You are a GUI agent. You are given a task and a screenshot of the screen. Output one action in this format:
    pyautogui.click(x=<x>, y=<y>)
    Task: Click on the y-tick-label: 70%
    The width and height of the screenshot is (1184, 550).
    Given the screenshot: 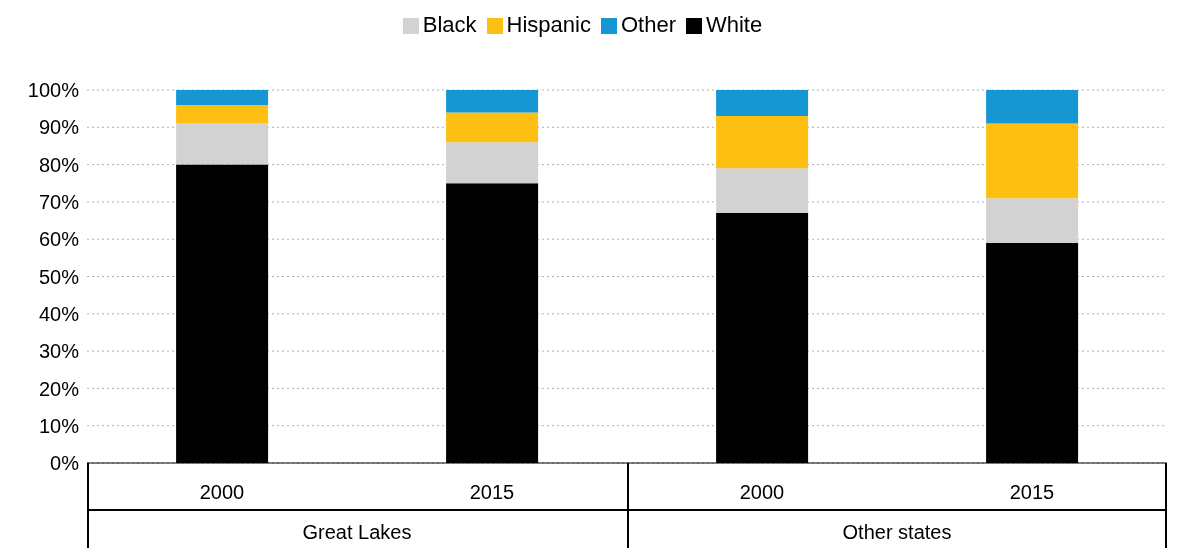 What is the action you would take?
    pyautogui.click(x=59, y=202)
    